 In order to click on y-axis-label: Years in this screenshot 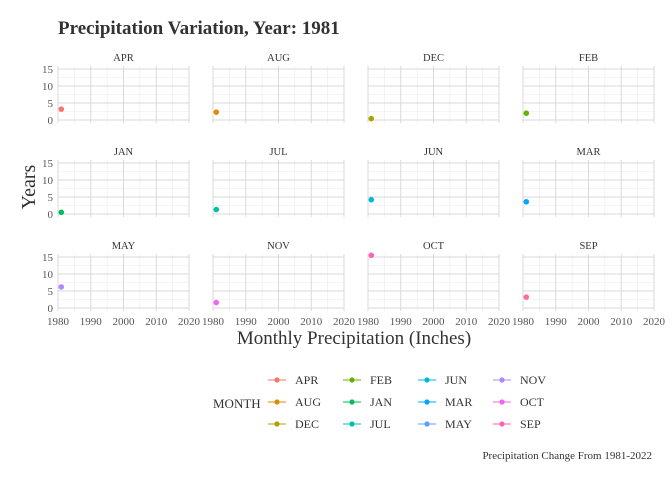, I will do `click(29, 186)`.